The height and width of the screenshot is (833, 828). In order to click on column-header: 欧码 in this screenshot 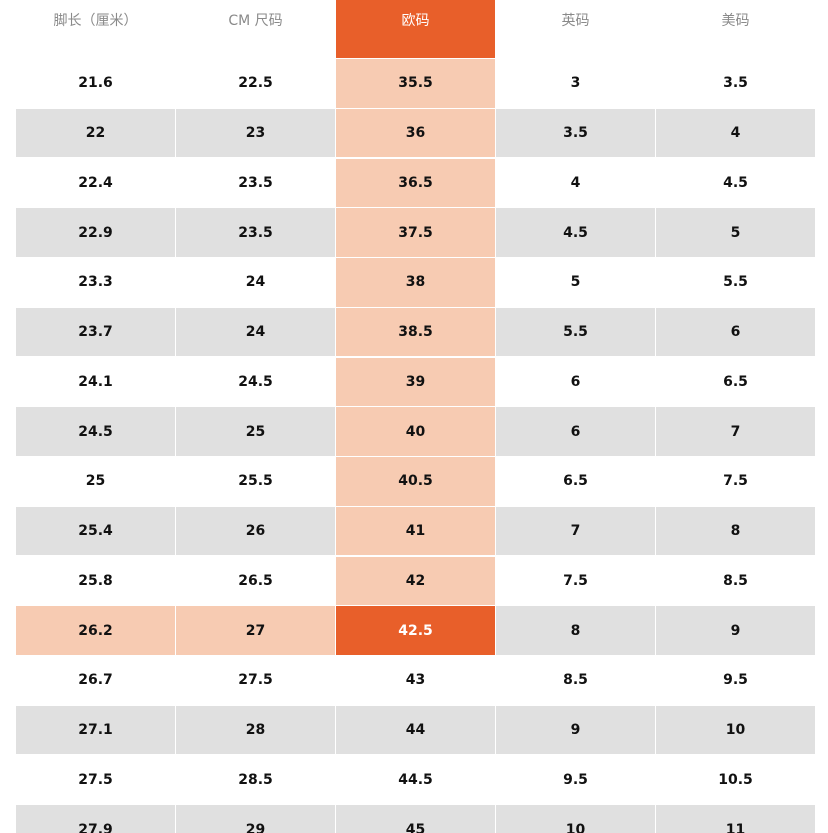, I will do `click(415, 29)`.